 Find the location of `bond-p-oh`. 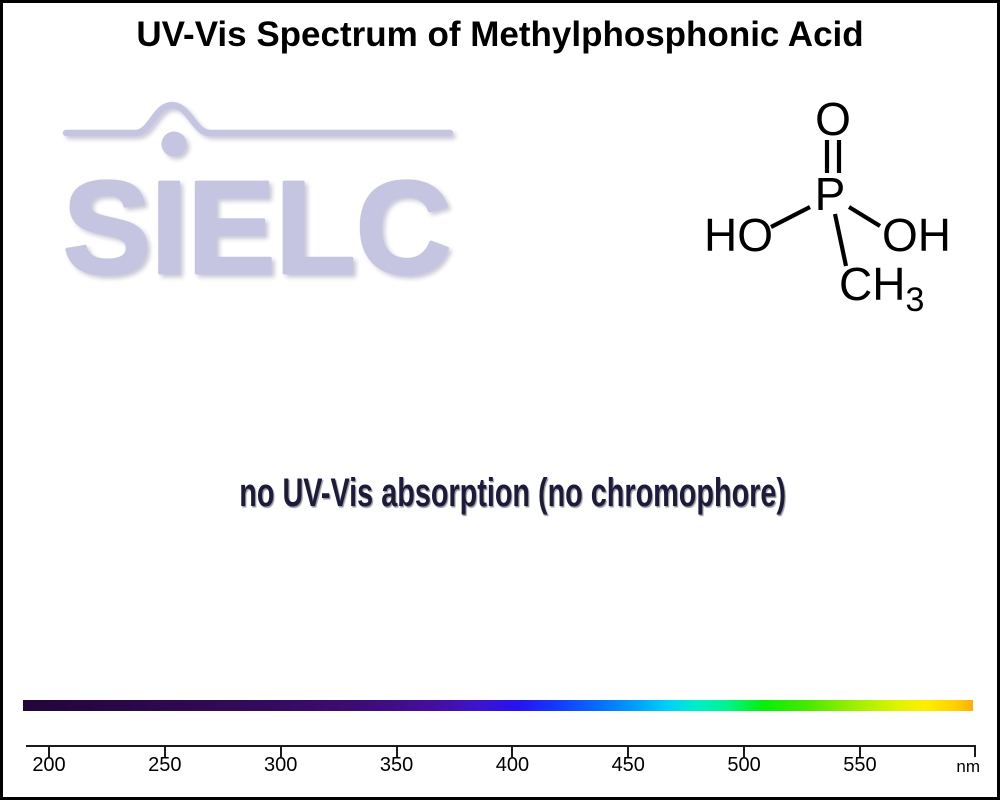

bond-p-oh is located at coordinates (864, 216).